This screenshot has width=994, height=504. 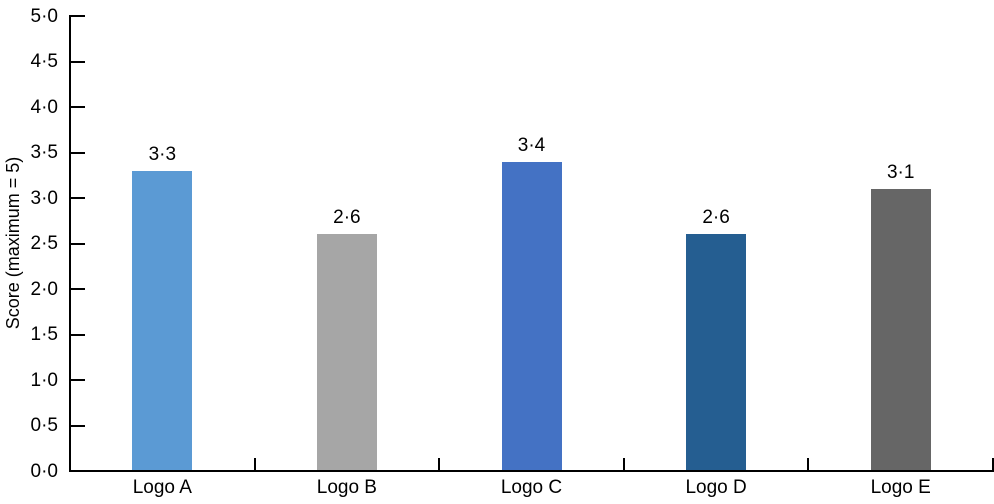 I want to click on x-category-label: Logo B, so click(x=346, y=487).